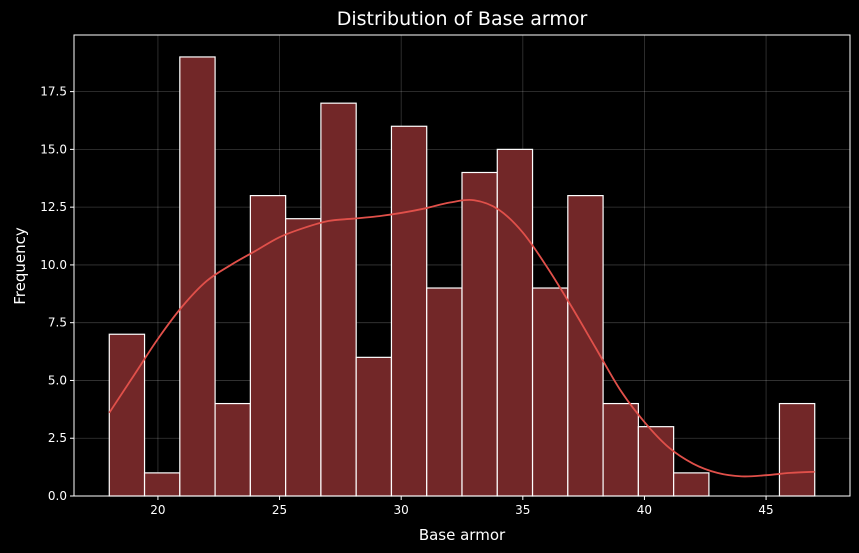  I want to click on y-tick-label: 12.5, so click(53, 207).